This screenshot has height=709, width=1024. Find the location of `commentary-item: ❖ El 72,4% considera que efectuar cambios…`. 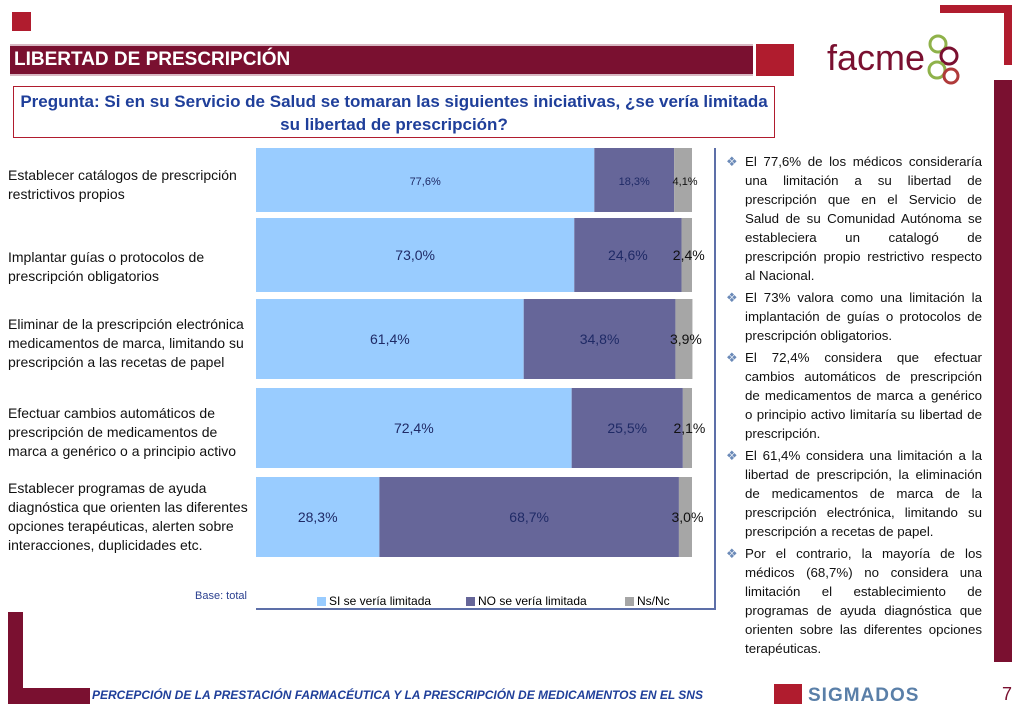

commentary-item: ❖ El 72,4% considera que efectuar cambios… is located at coordinates (853, 395).